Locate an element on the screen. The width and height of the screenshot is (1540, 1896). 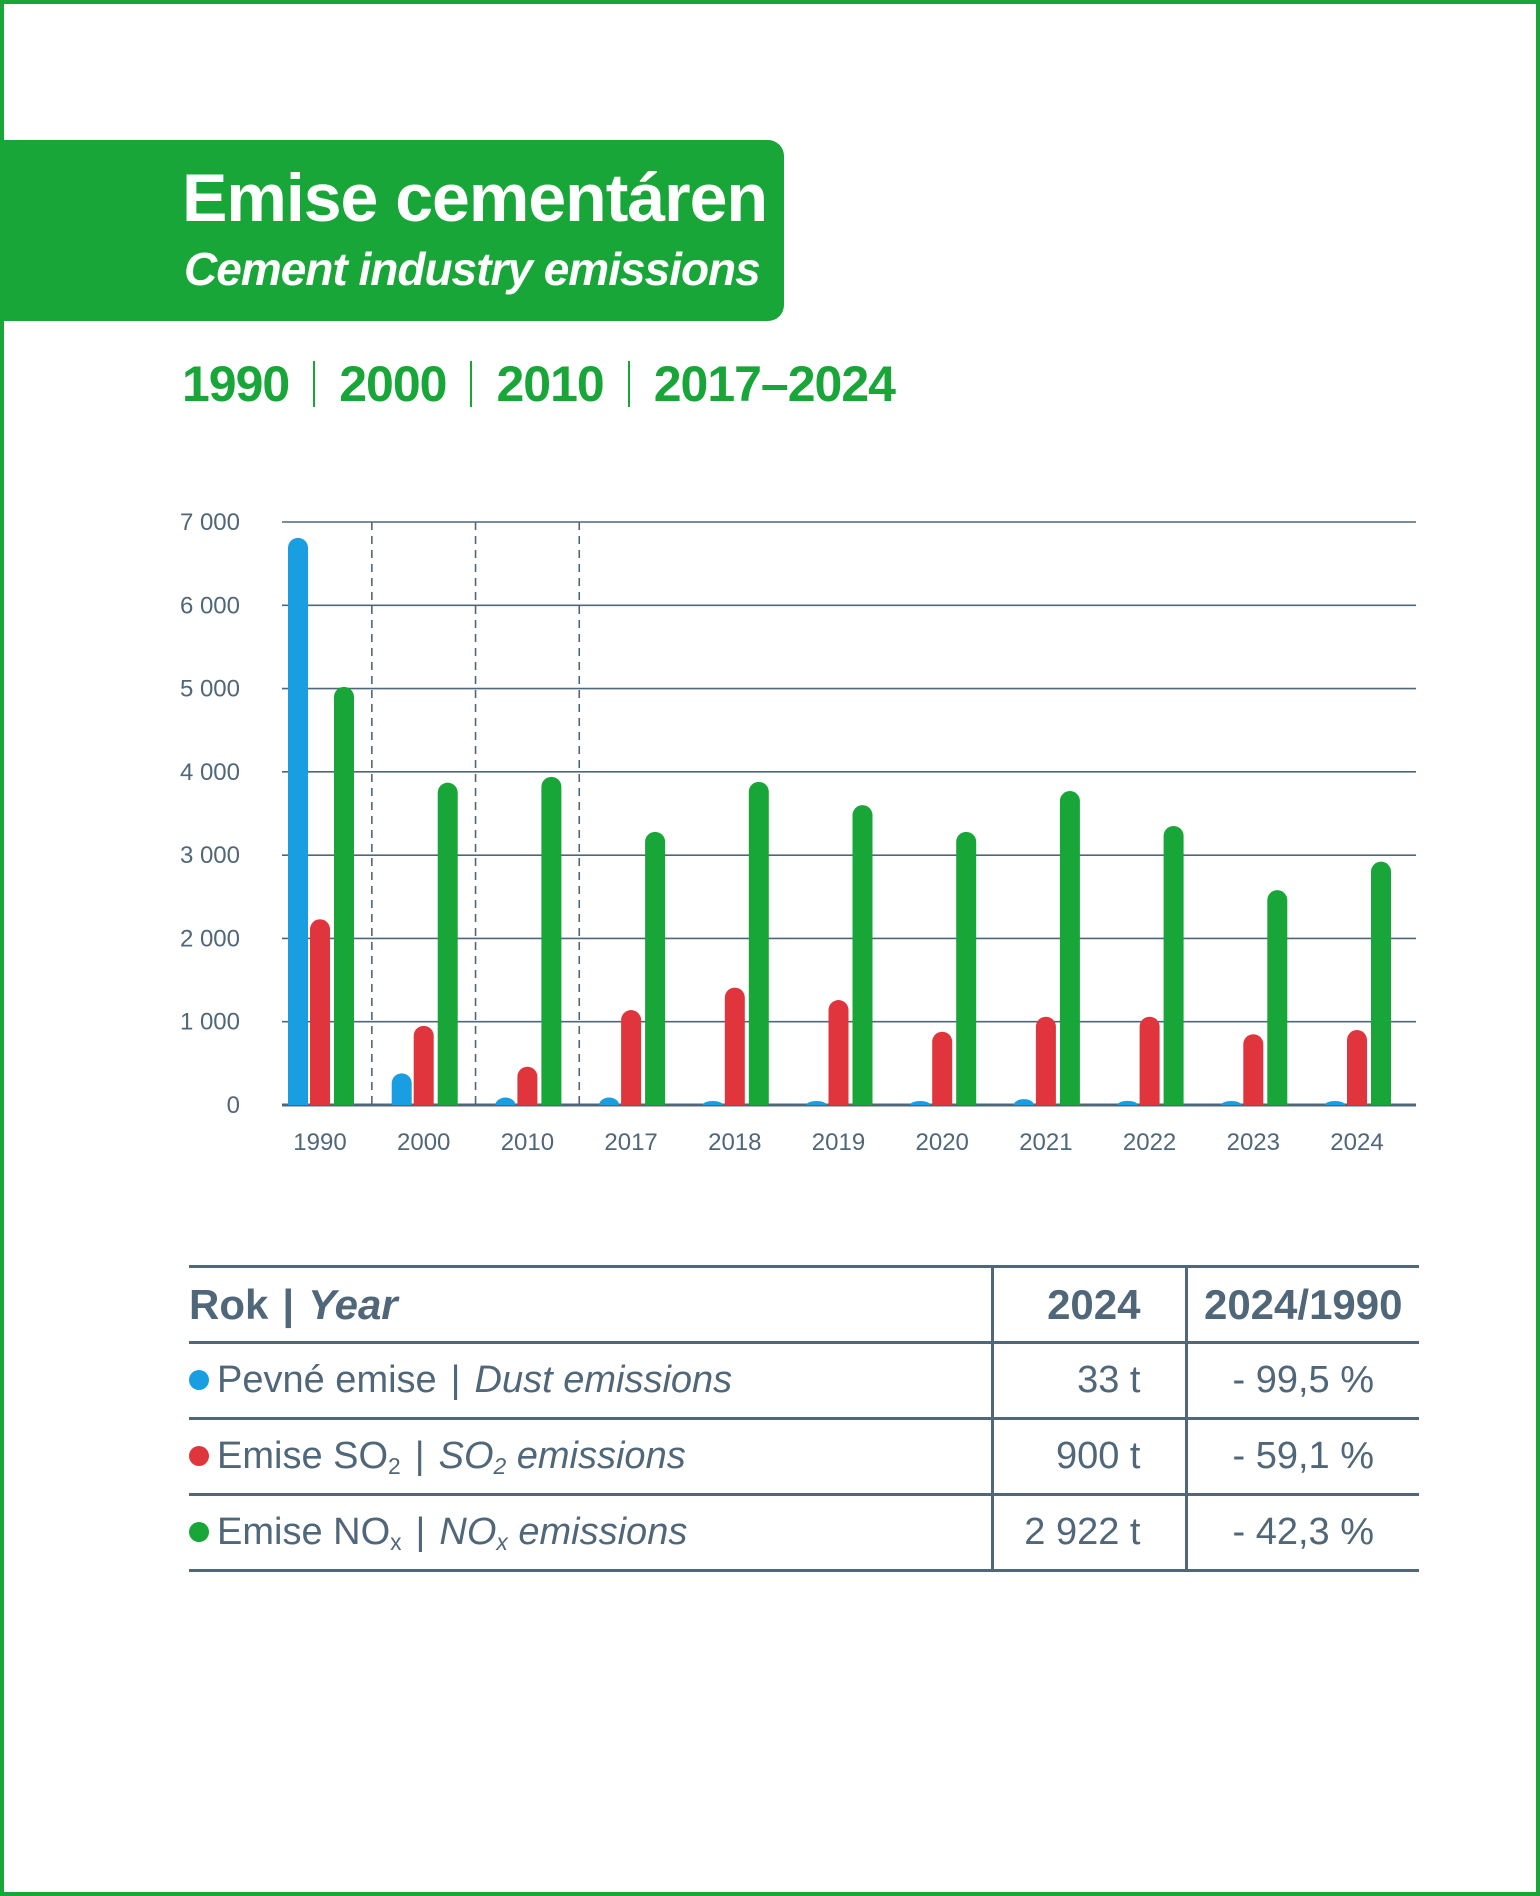
row-label-en-sub: x is located at coordinates (502, 1542).